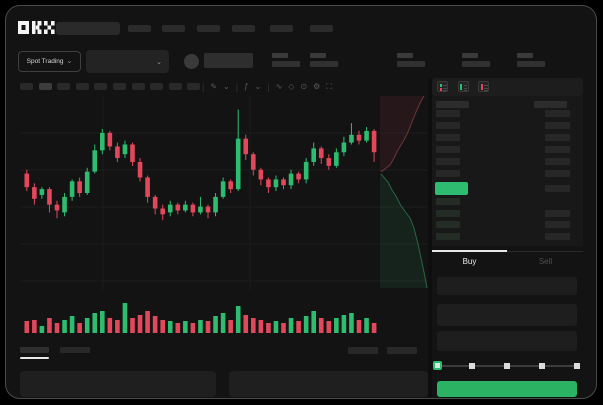 This screenshot has height=405, width=603. I want to click on camera-icon: ⊙, so click(304, 86).